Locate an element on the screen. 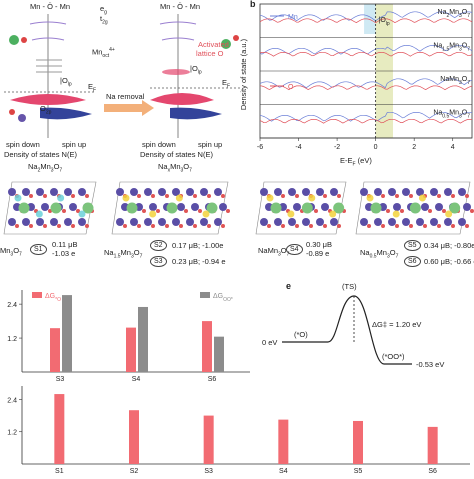 The width and height of the screenshot is (474, 479). end-value: -0.53 eV is located at coordinates (430, 364).